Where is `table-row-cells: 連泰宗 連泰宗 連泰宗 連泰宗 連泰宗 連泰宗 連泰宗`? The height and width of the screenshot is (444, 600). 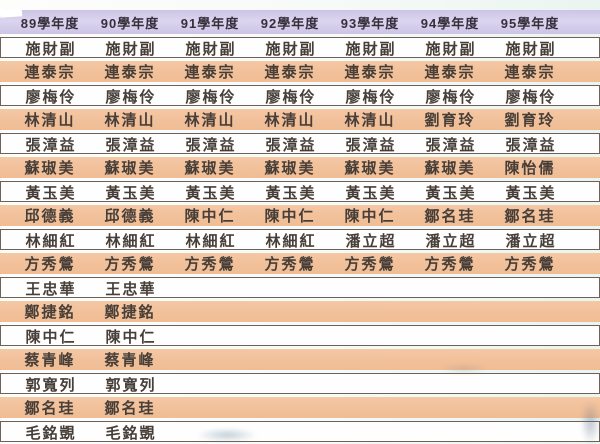 table-row-cells: 連泰宗 連泰宗 連泰宗 連泰宗 連泰宗 連泰宗 連泰宗 is located at coordinates (305, 71).